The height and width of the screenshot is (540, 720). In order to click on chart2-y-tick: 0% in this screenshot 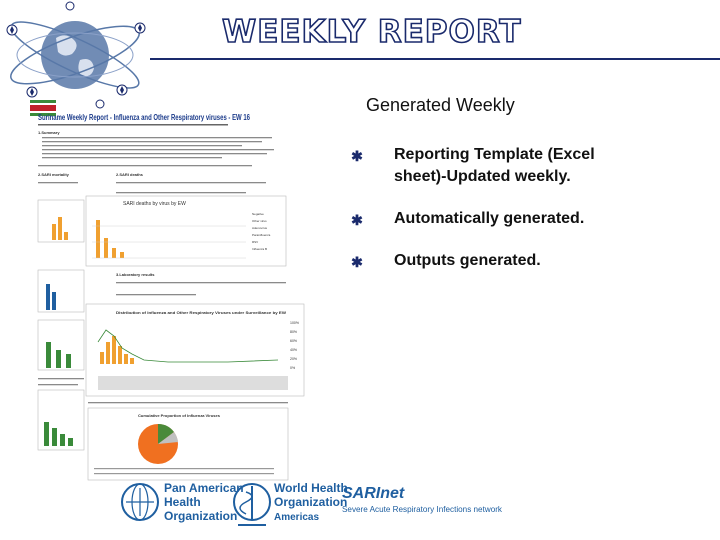, I will do `click(292, 368)`.